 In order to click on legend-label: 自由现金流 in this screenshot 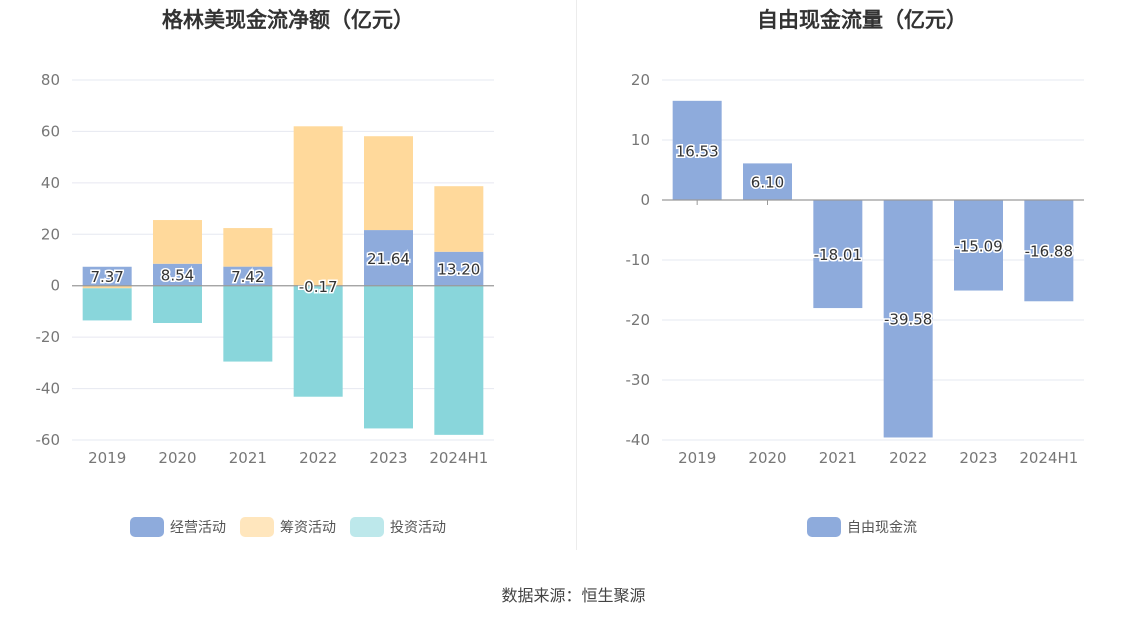, I will do `click(882, 528)`.